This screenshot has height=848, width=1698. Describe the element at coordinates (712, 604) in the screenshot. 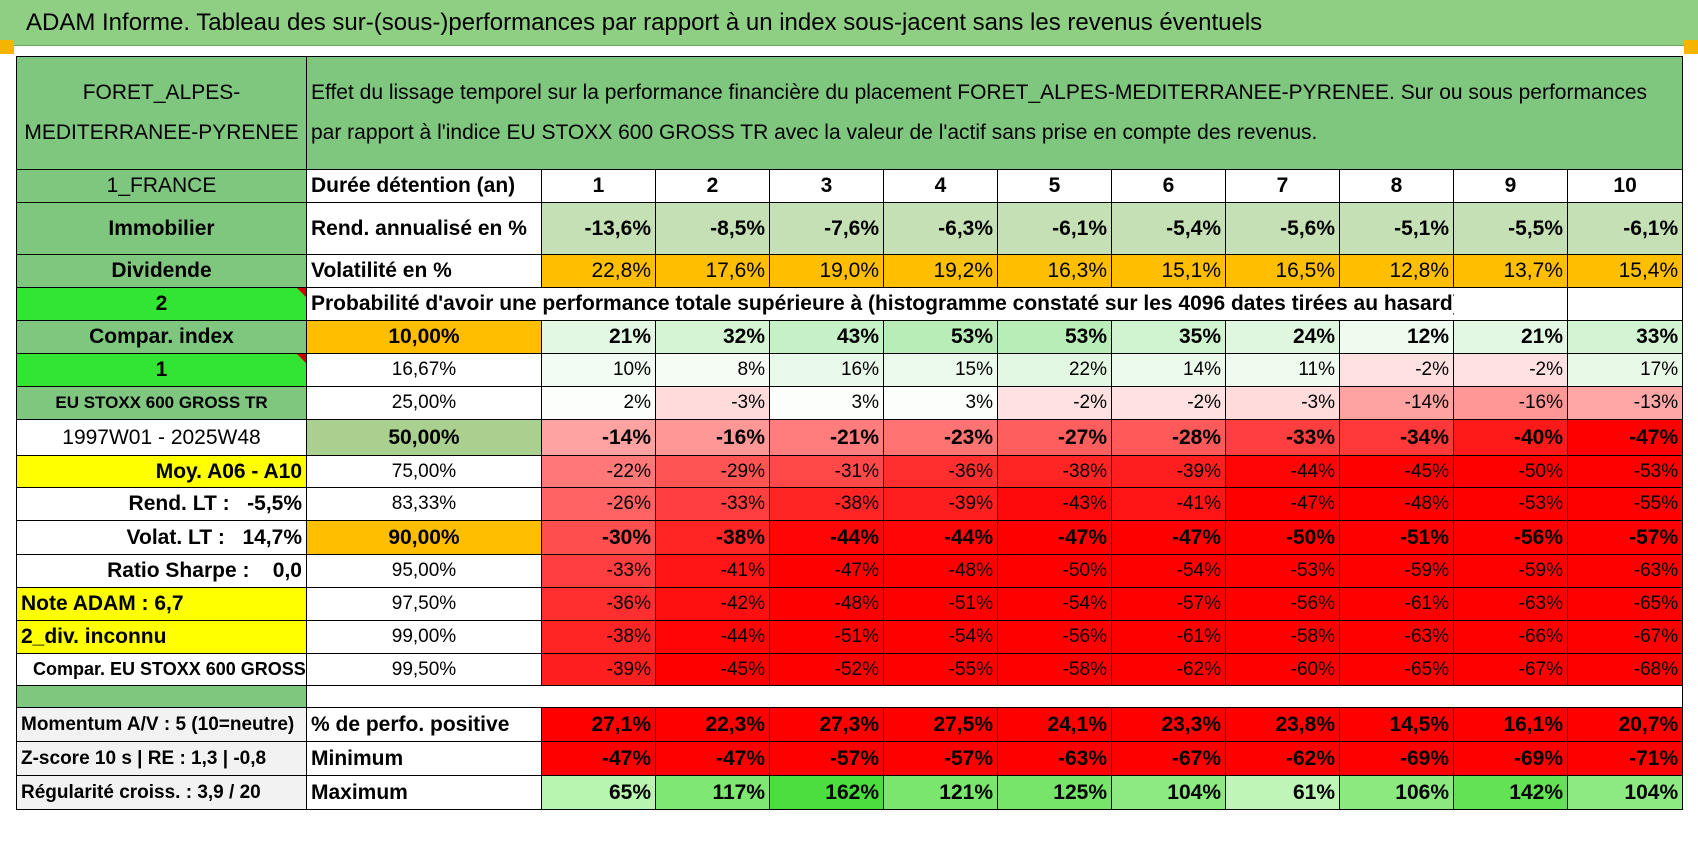

I see `quantile-cell: -42%` at that location.